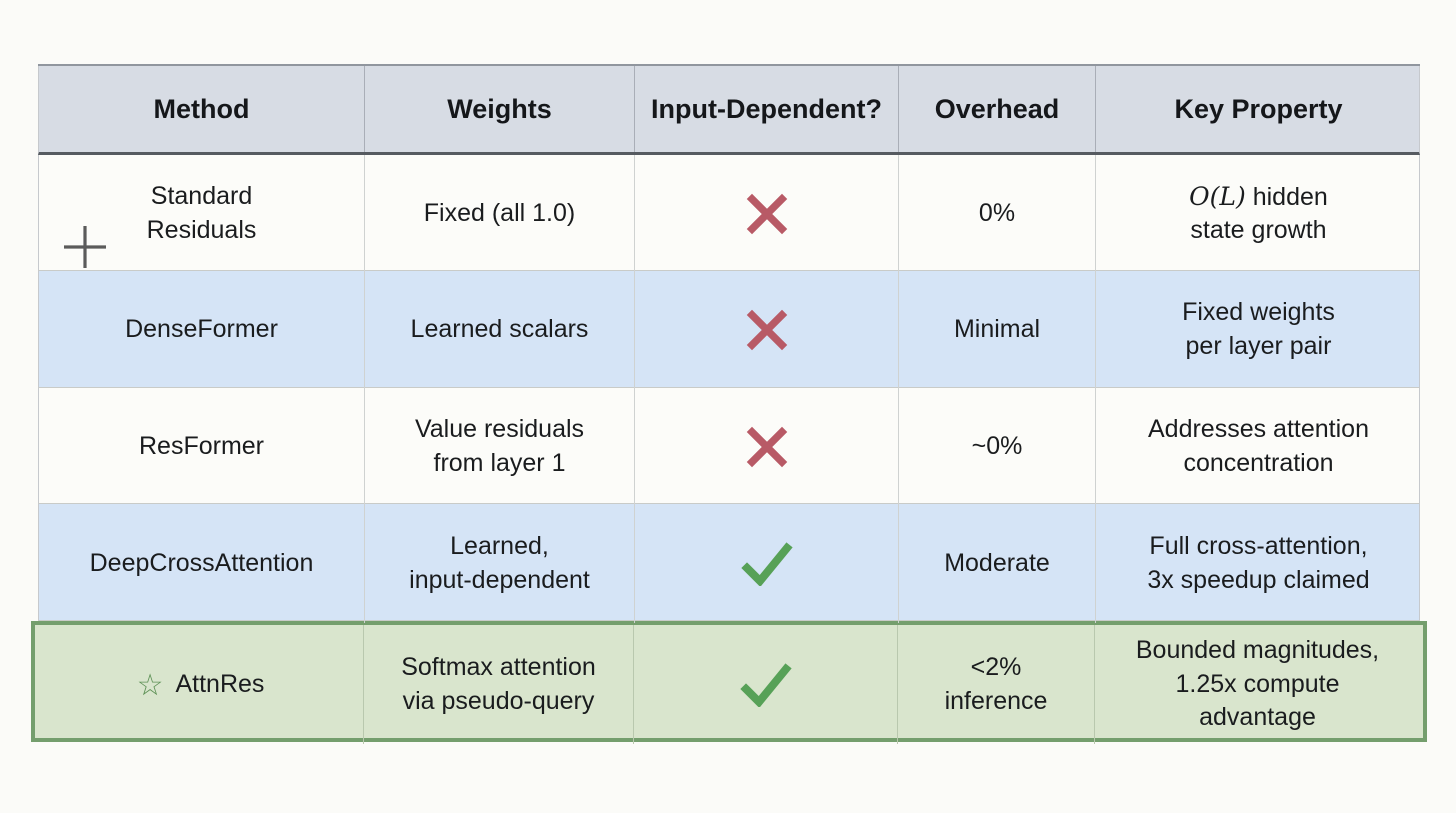 The width and height of the screenshot is (1456, 813). What do you see at coordinates (500, 109) in the screenshot?
I see `column-header-weights: Weights` at bounding box center [500, 109].